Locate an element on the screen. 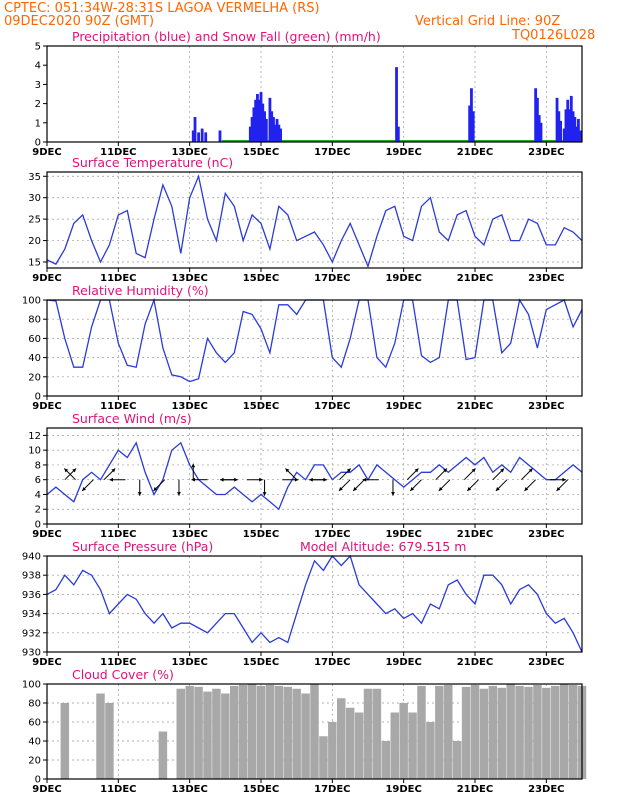 The height and width of the screenshot is (800, 618). y-tick-label: 40 is located at coordinates (34, 358).